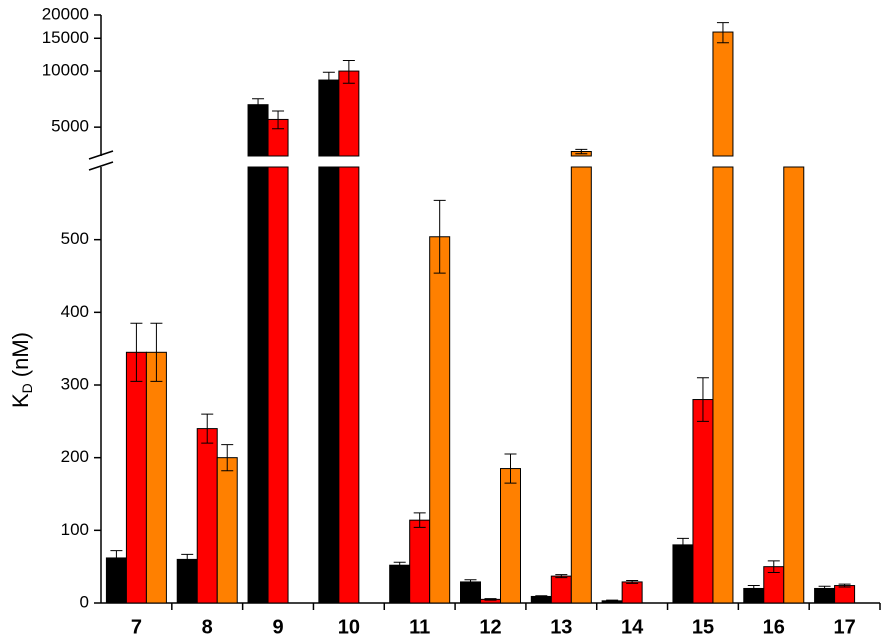 Image resolution: width=886 pixels, height=640 pixels. What do you see at coordinates (75, 311) in the screenshot?
I see `y-tick-label: 400` at bounding box center [75, 311].